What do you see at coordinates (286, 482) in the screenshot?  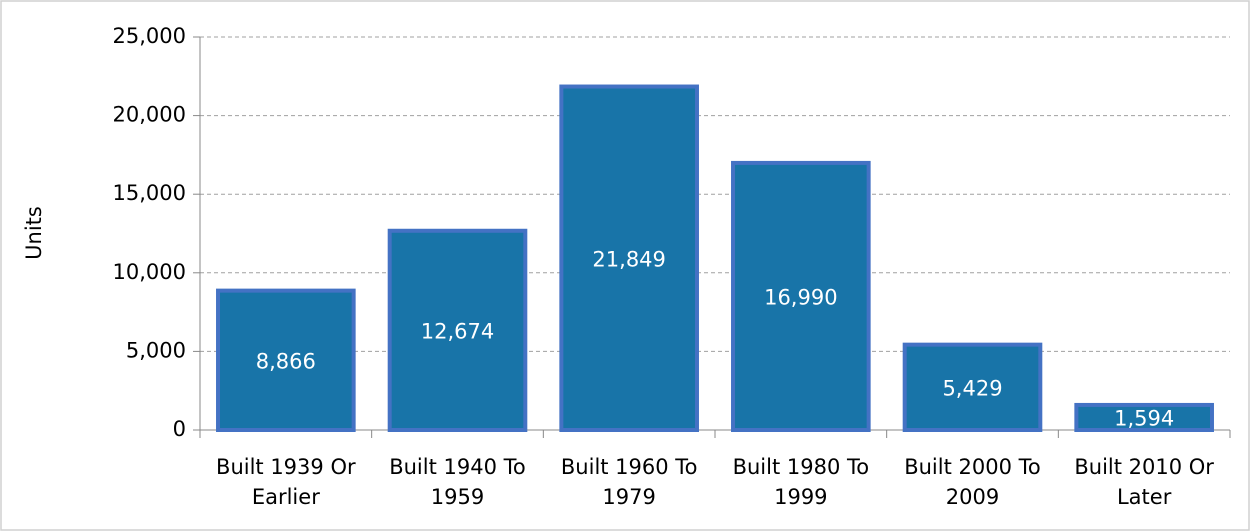 I see `x-tick-label: Built 1939 Or Earlier` at bounding box center [286, 482].